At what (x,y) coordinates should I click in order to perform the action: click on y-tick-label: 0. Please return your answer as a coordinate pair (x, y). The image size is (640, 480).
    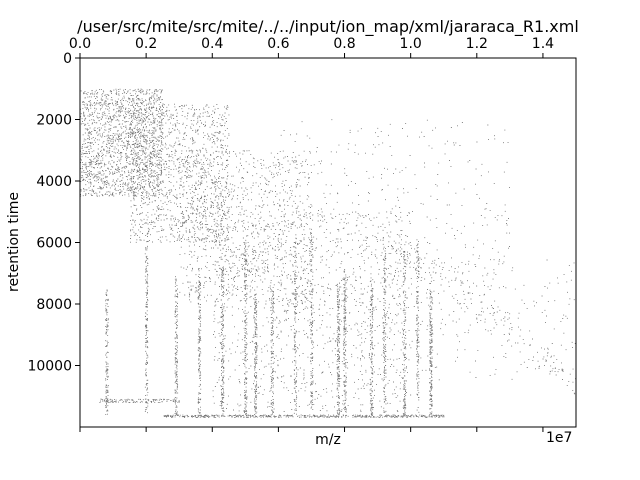
    Looking at the image, I should click on (67, 59).